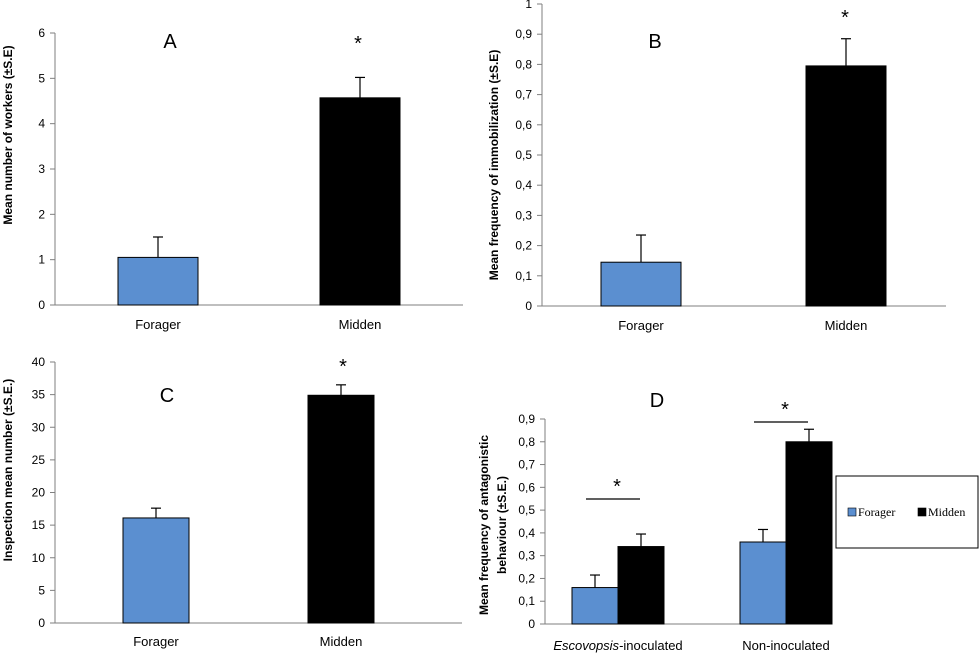  I want to click on legend-label-midden: Midden, so click(946, 512).